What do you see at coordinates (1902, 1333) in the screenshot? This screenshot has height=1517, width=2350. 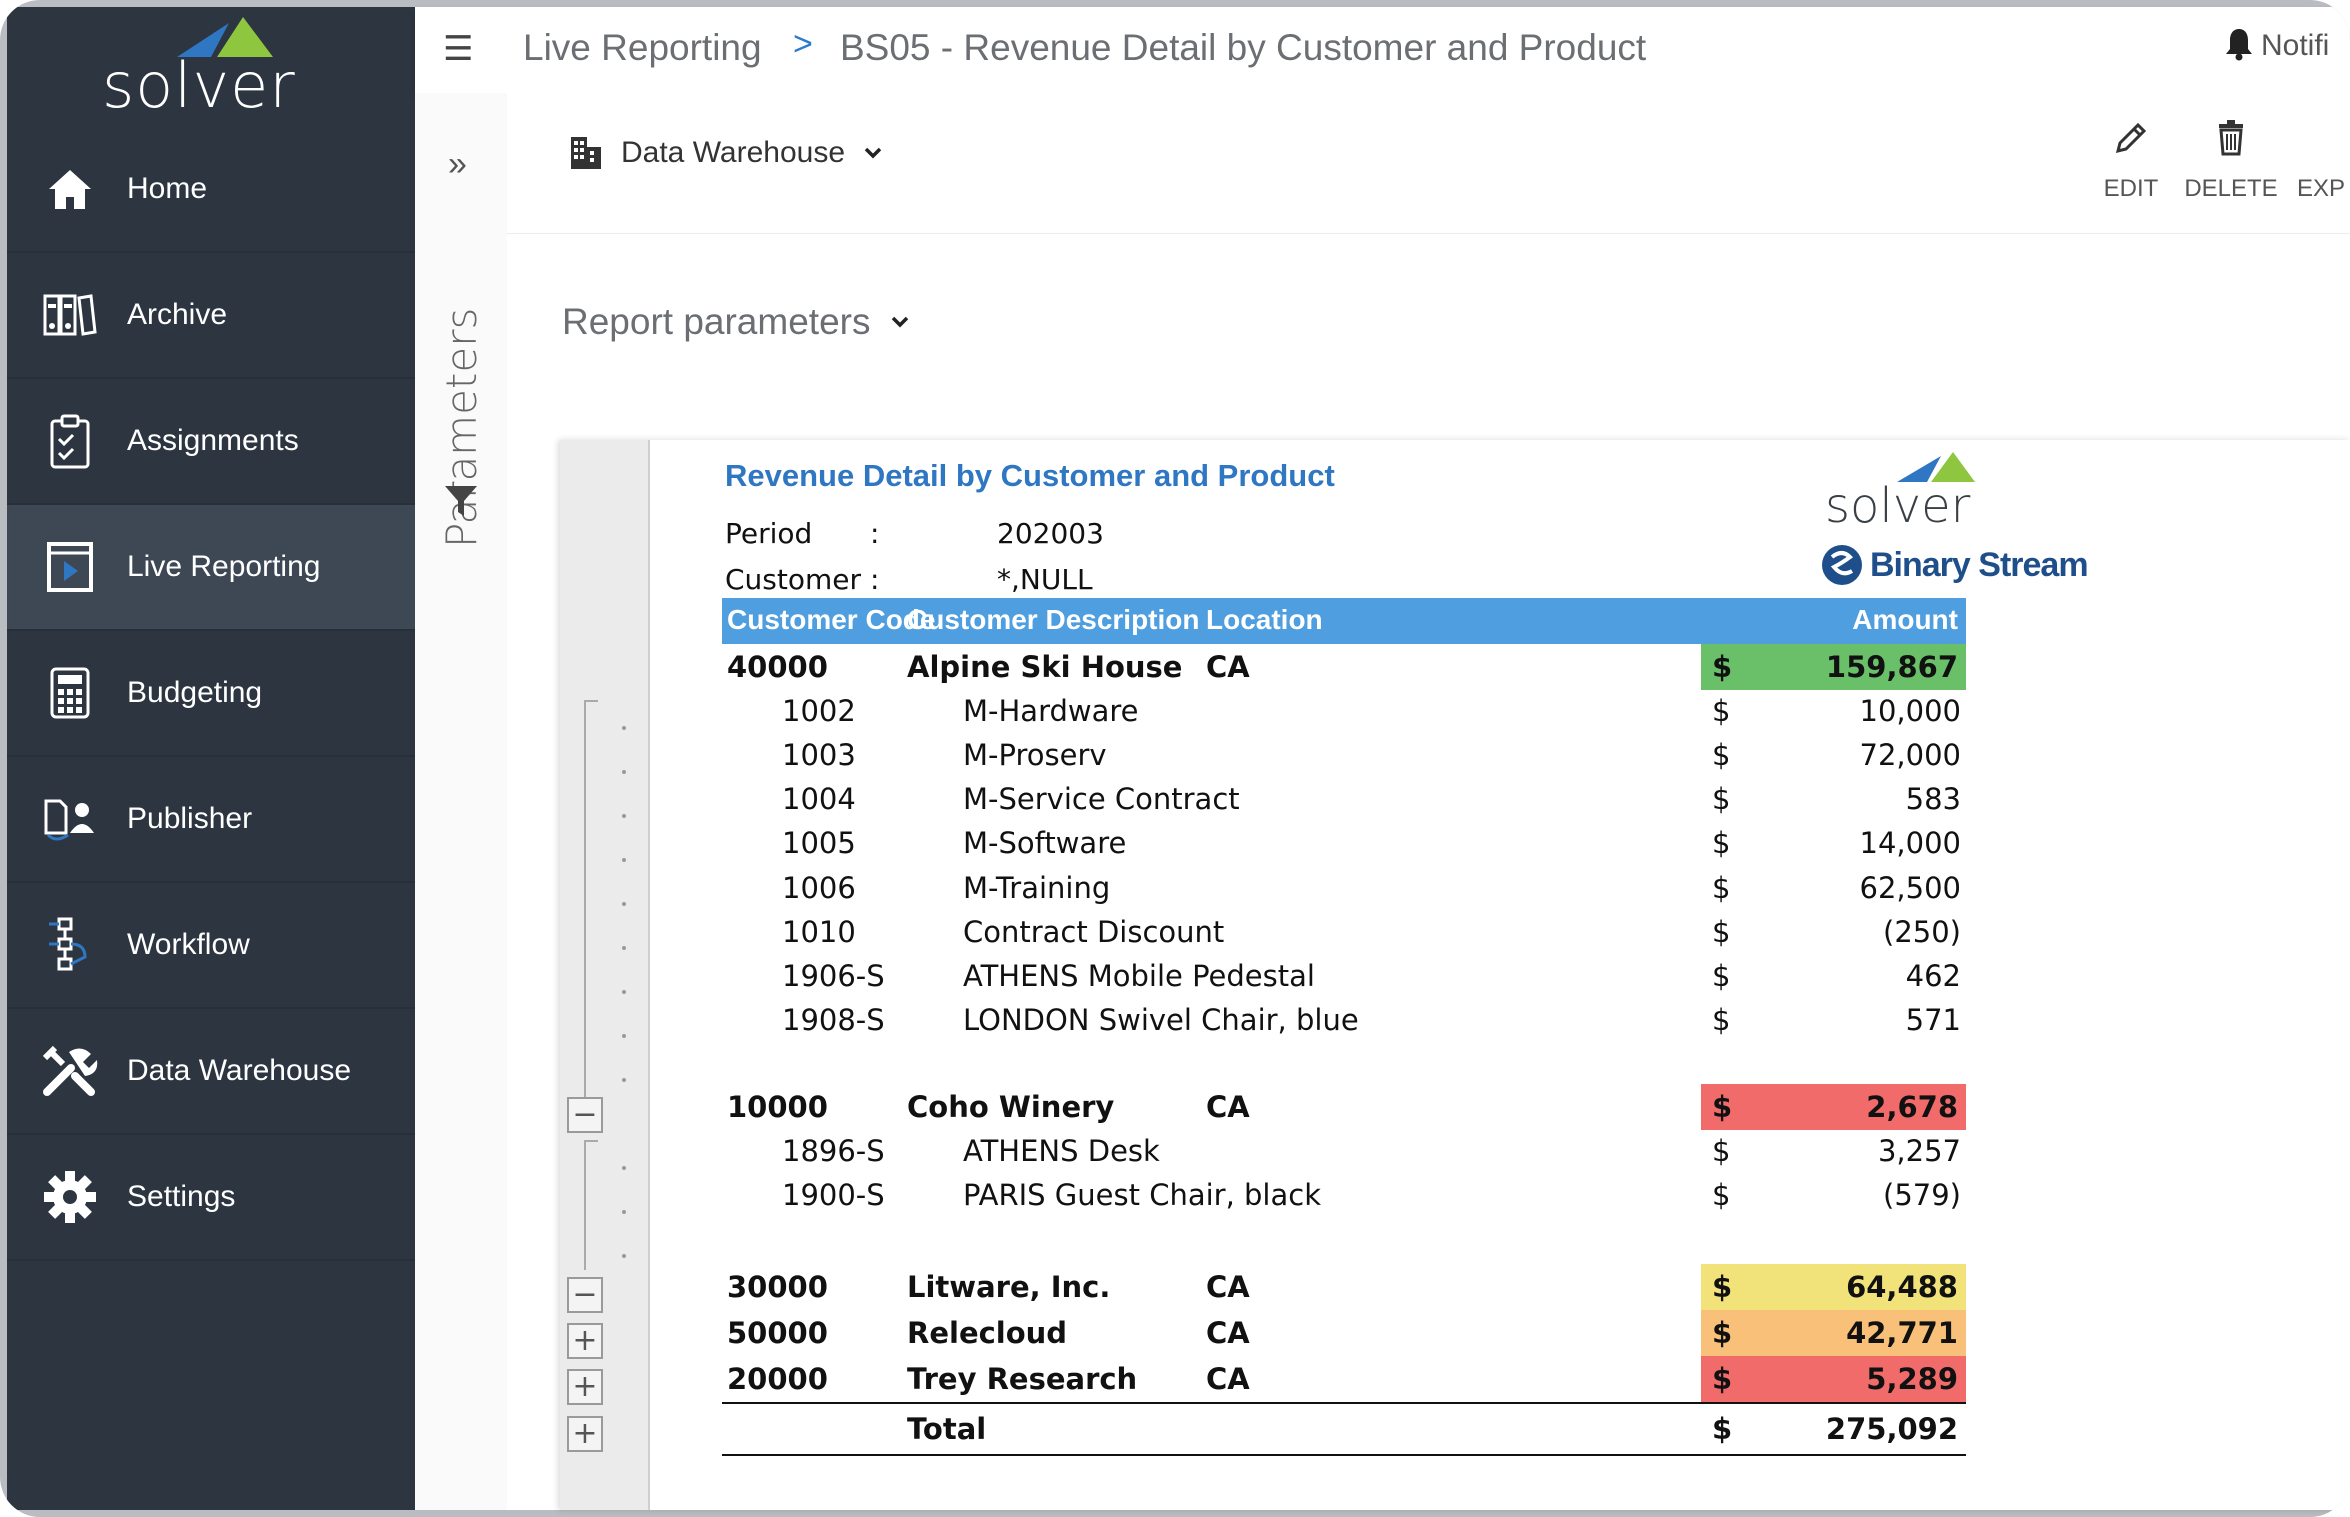 I see `amount-cell: 42,771` at bounding box center [1902, 1333].